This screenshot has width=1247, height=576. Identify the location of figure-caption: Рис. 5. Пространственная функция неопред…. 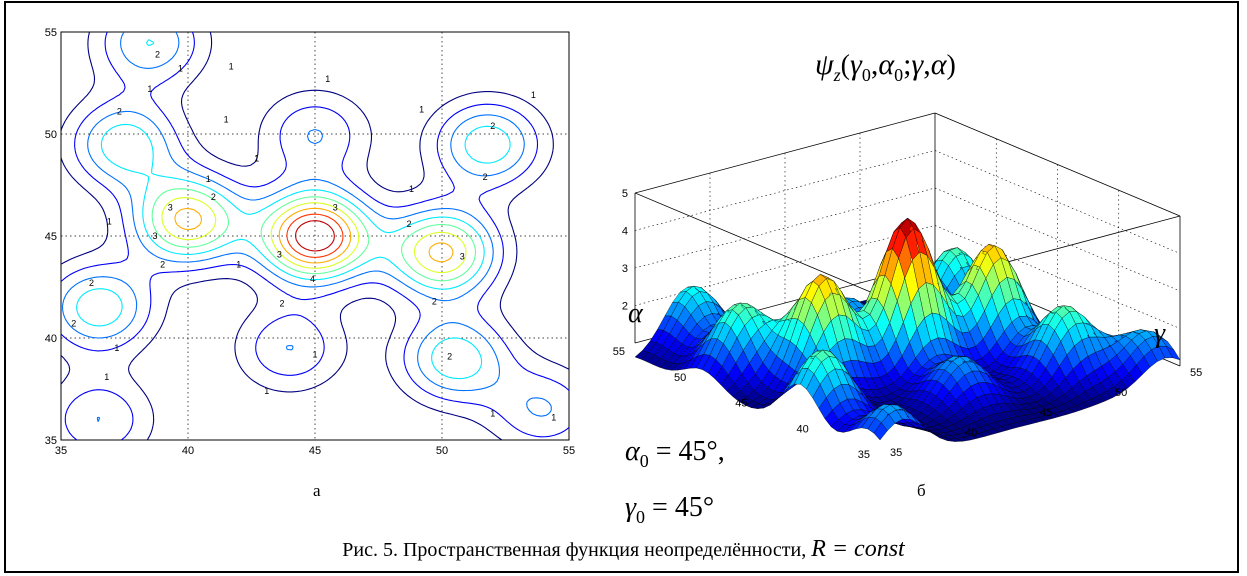
(623, 549).